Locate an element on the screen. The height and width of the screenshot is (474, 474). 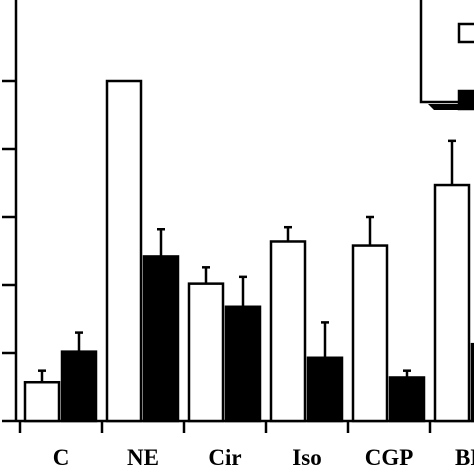
x-tick-label-ne: NE is located at coordinates (143, 457).